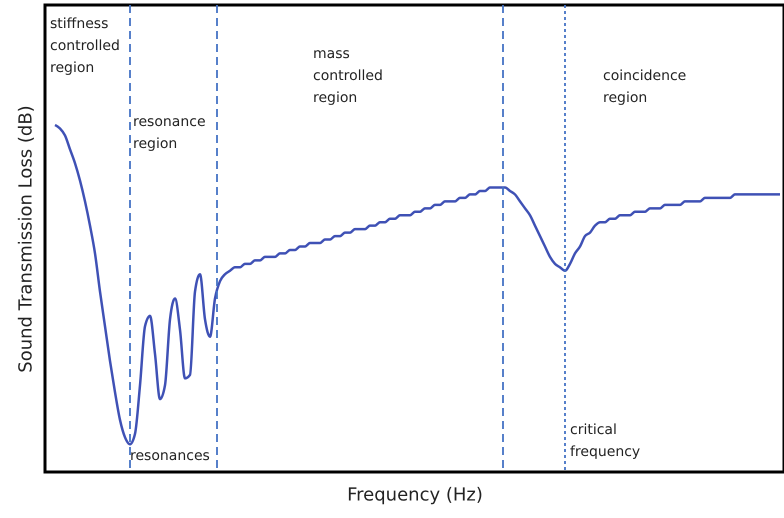 This screenshot has height=518, width=784. I want to click on text: mass controlled region, so click(348, 76).